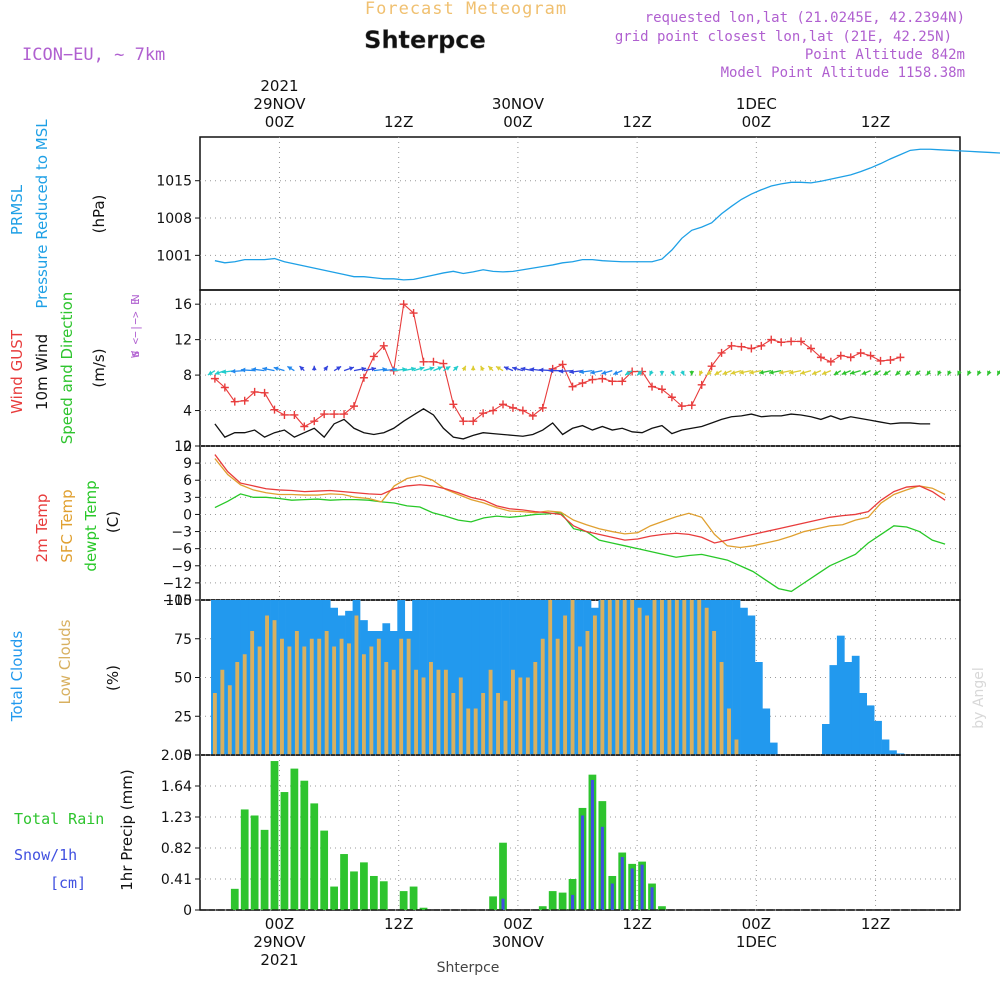 This screenshot has width=1000, height=1000. What do you see at coordinates (756, 104) in the screenshot?
I see `top-date-label: 1DEC` at bounding box center [756, 104].